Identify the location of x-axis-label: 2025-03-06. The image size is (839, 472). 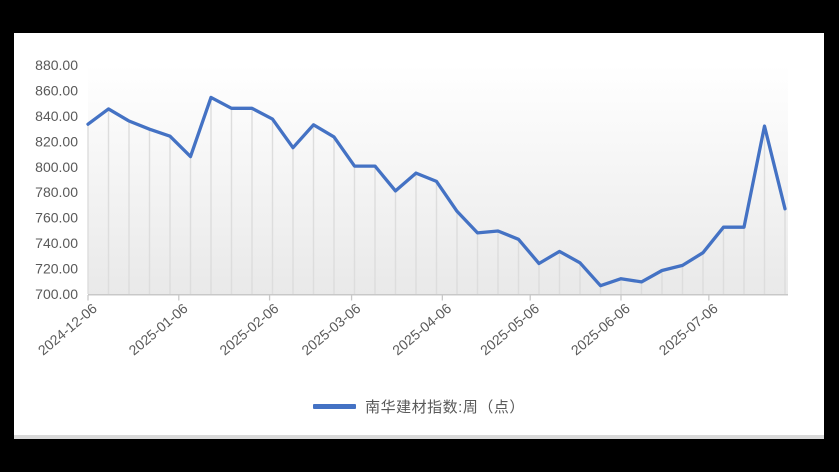
(330, 329).